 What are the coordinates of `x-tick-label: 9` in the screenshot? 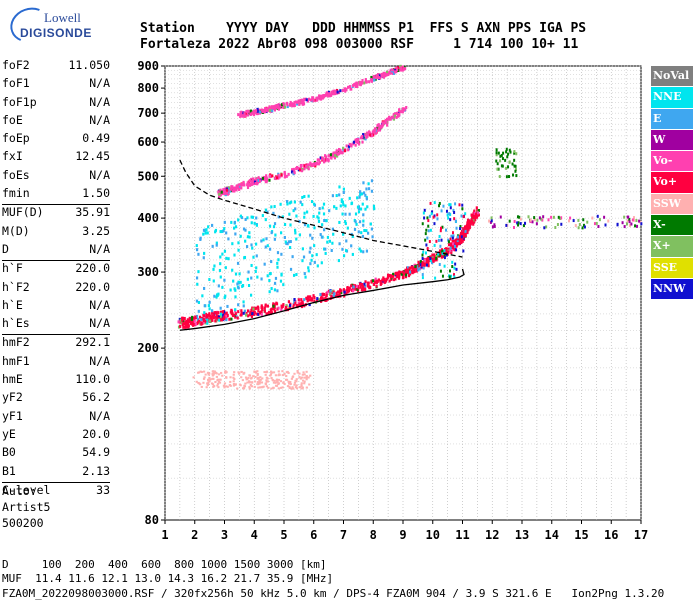 It's located at (402, 535).